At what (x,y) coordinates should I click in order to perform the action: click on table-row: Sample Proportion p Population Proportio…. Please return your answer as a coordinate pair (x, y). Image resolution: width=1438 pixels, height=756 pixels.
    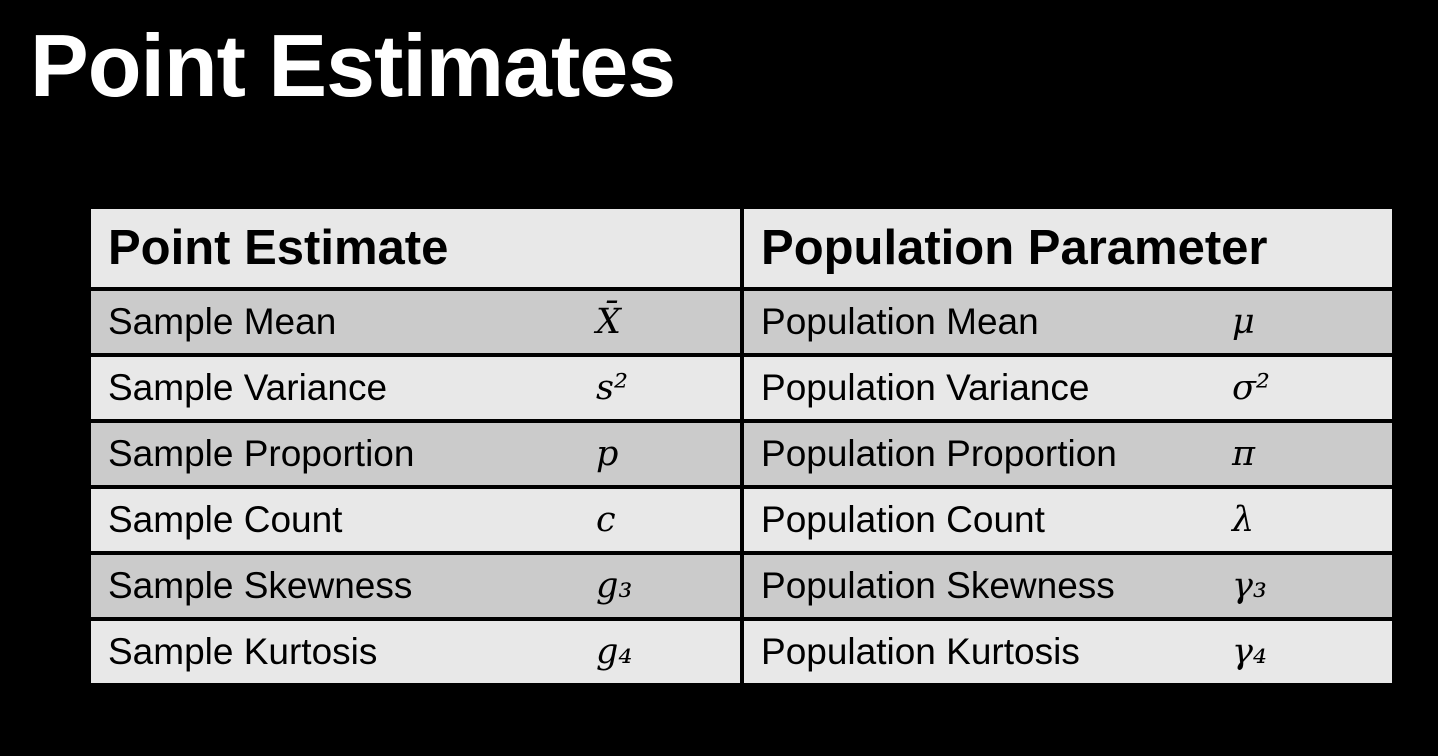
    Looking at the image, I should click on (742, 453).